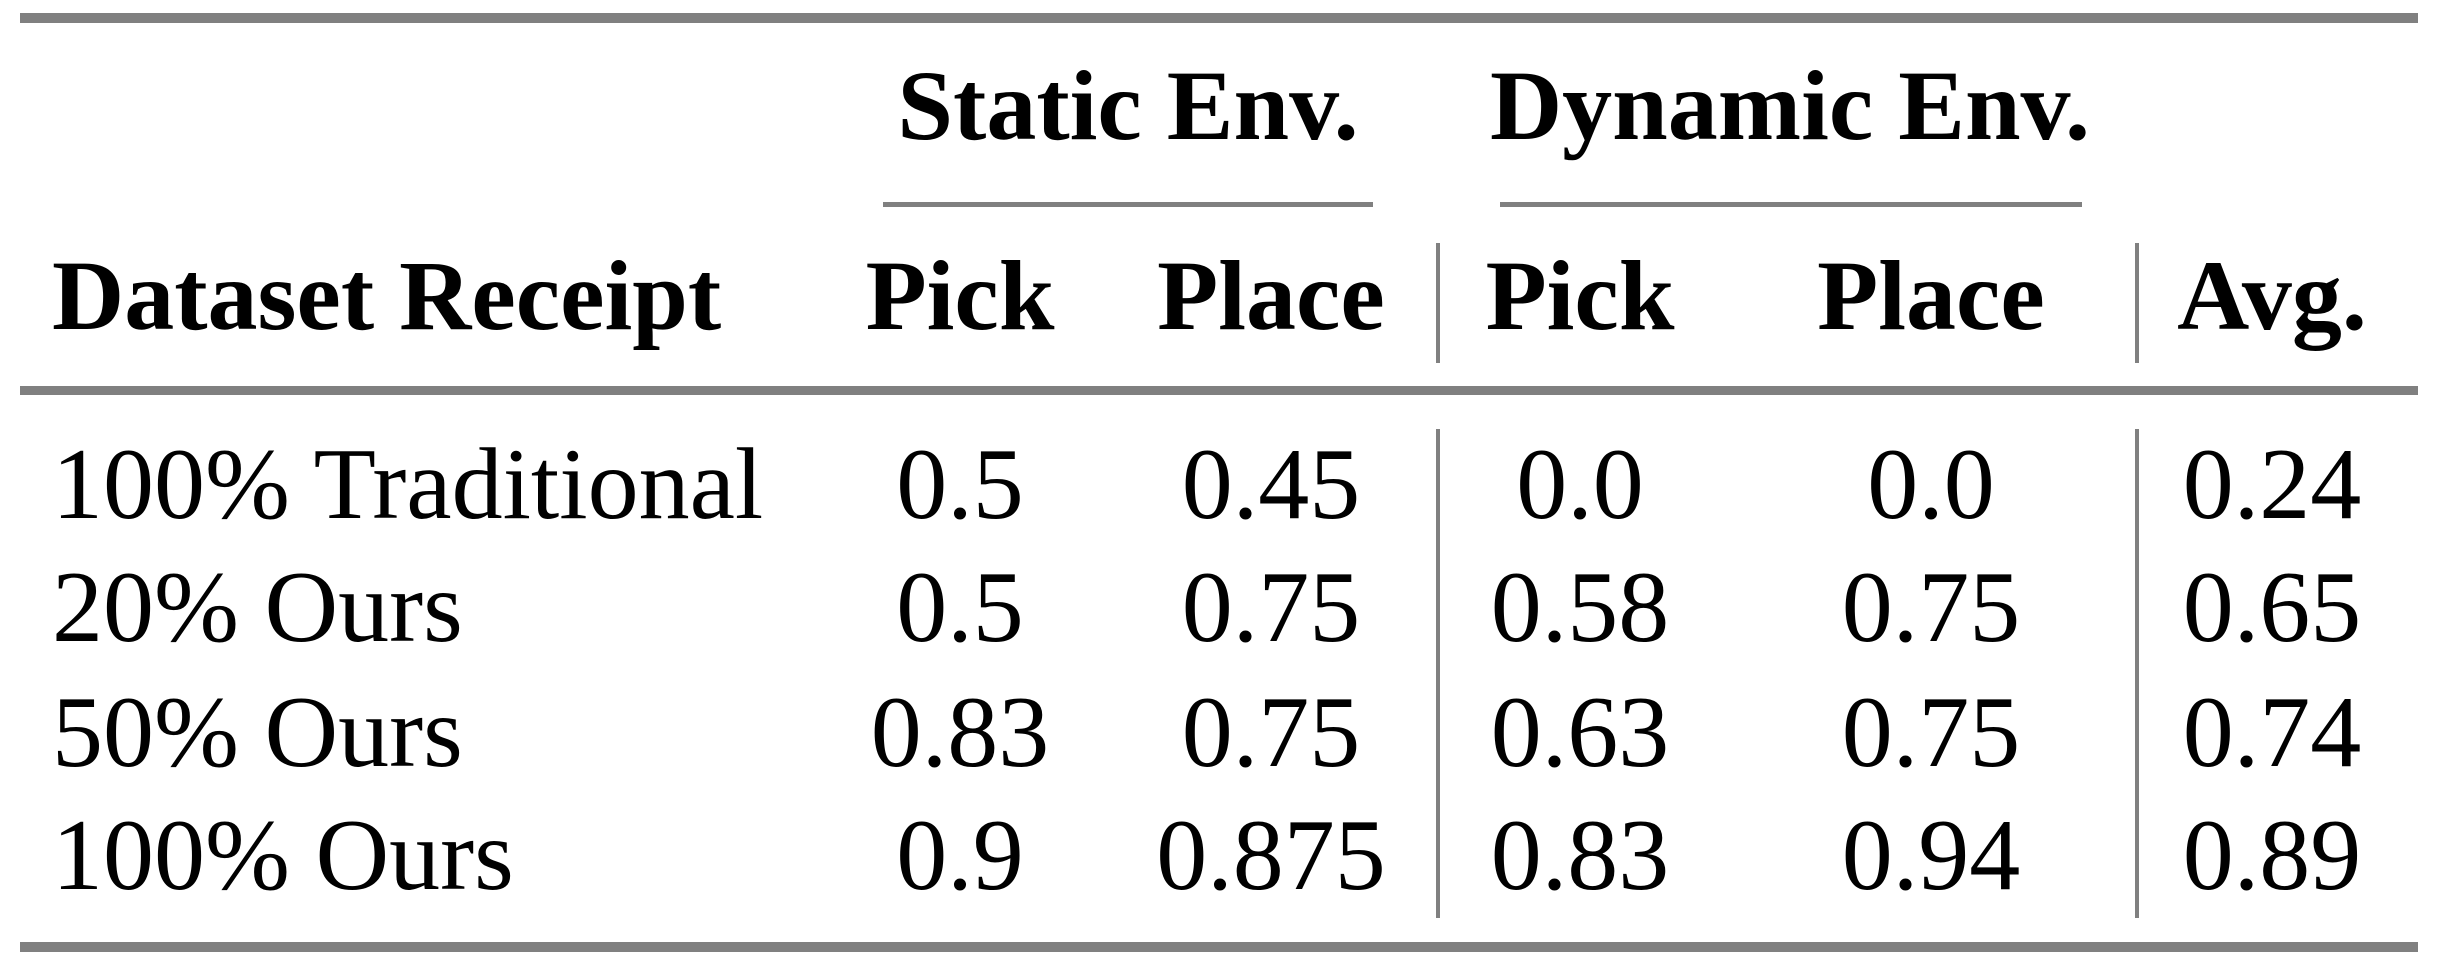  What do you see at coordinates (1438, 303) in the screenshot?
I see `separator-static-dynamic-header` at bounding box center [1438, 303].